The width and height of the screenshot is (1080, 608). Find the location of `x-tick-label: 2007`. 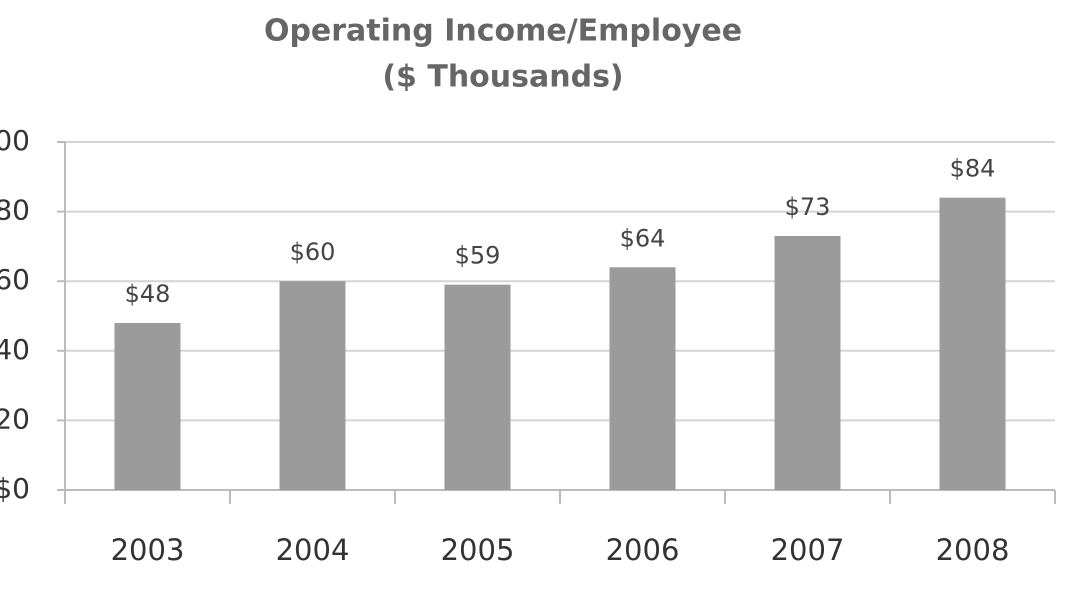

x-tick-label: 2007 is located at coordinates (808, 550).